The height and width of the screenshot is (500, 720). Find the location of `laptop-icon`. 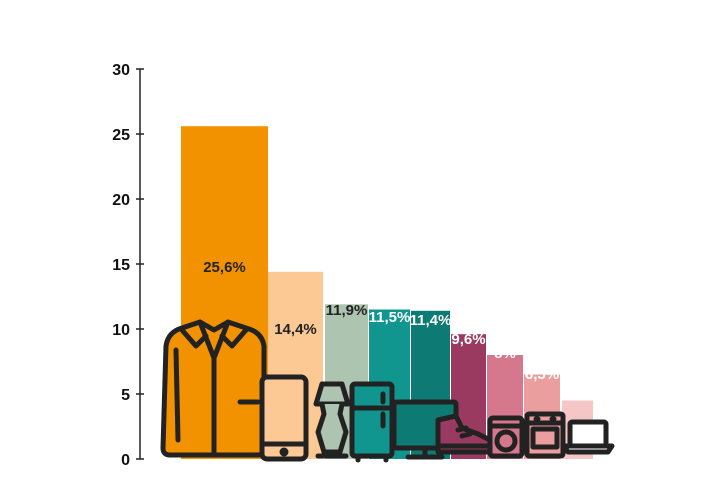

laptop-icon is located at coordinates (588, 437).